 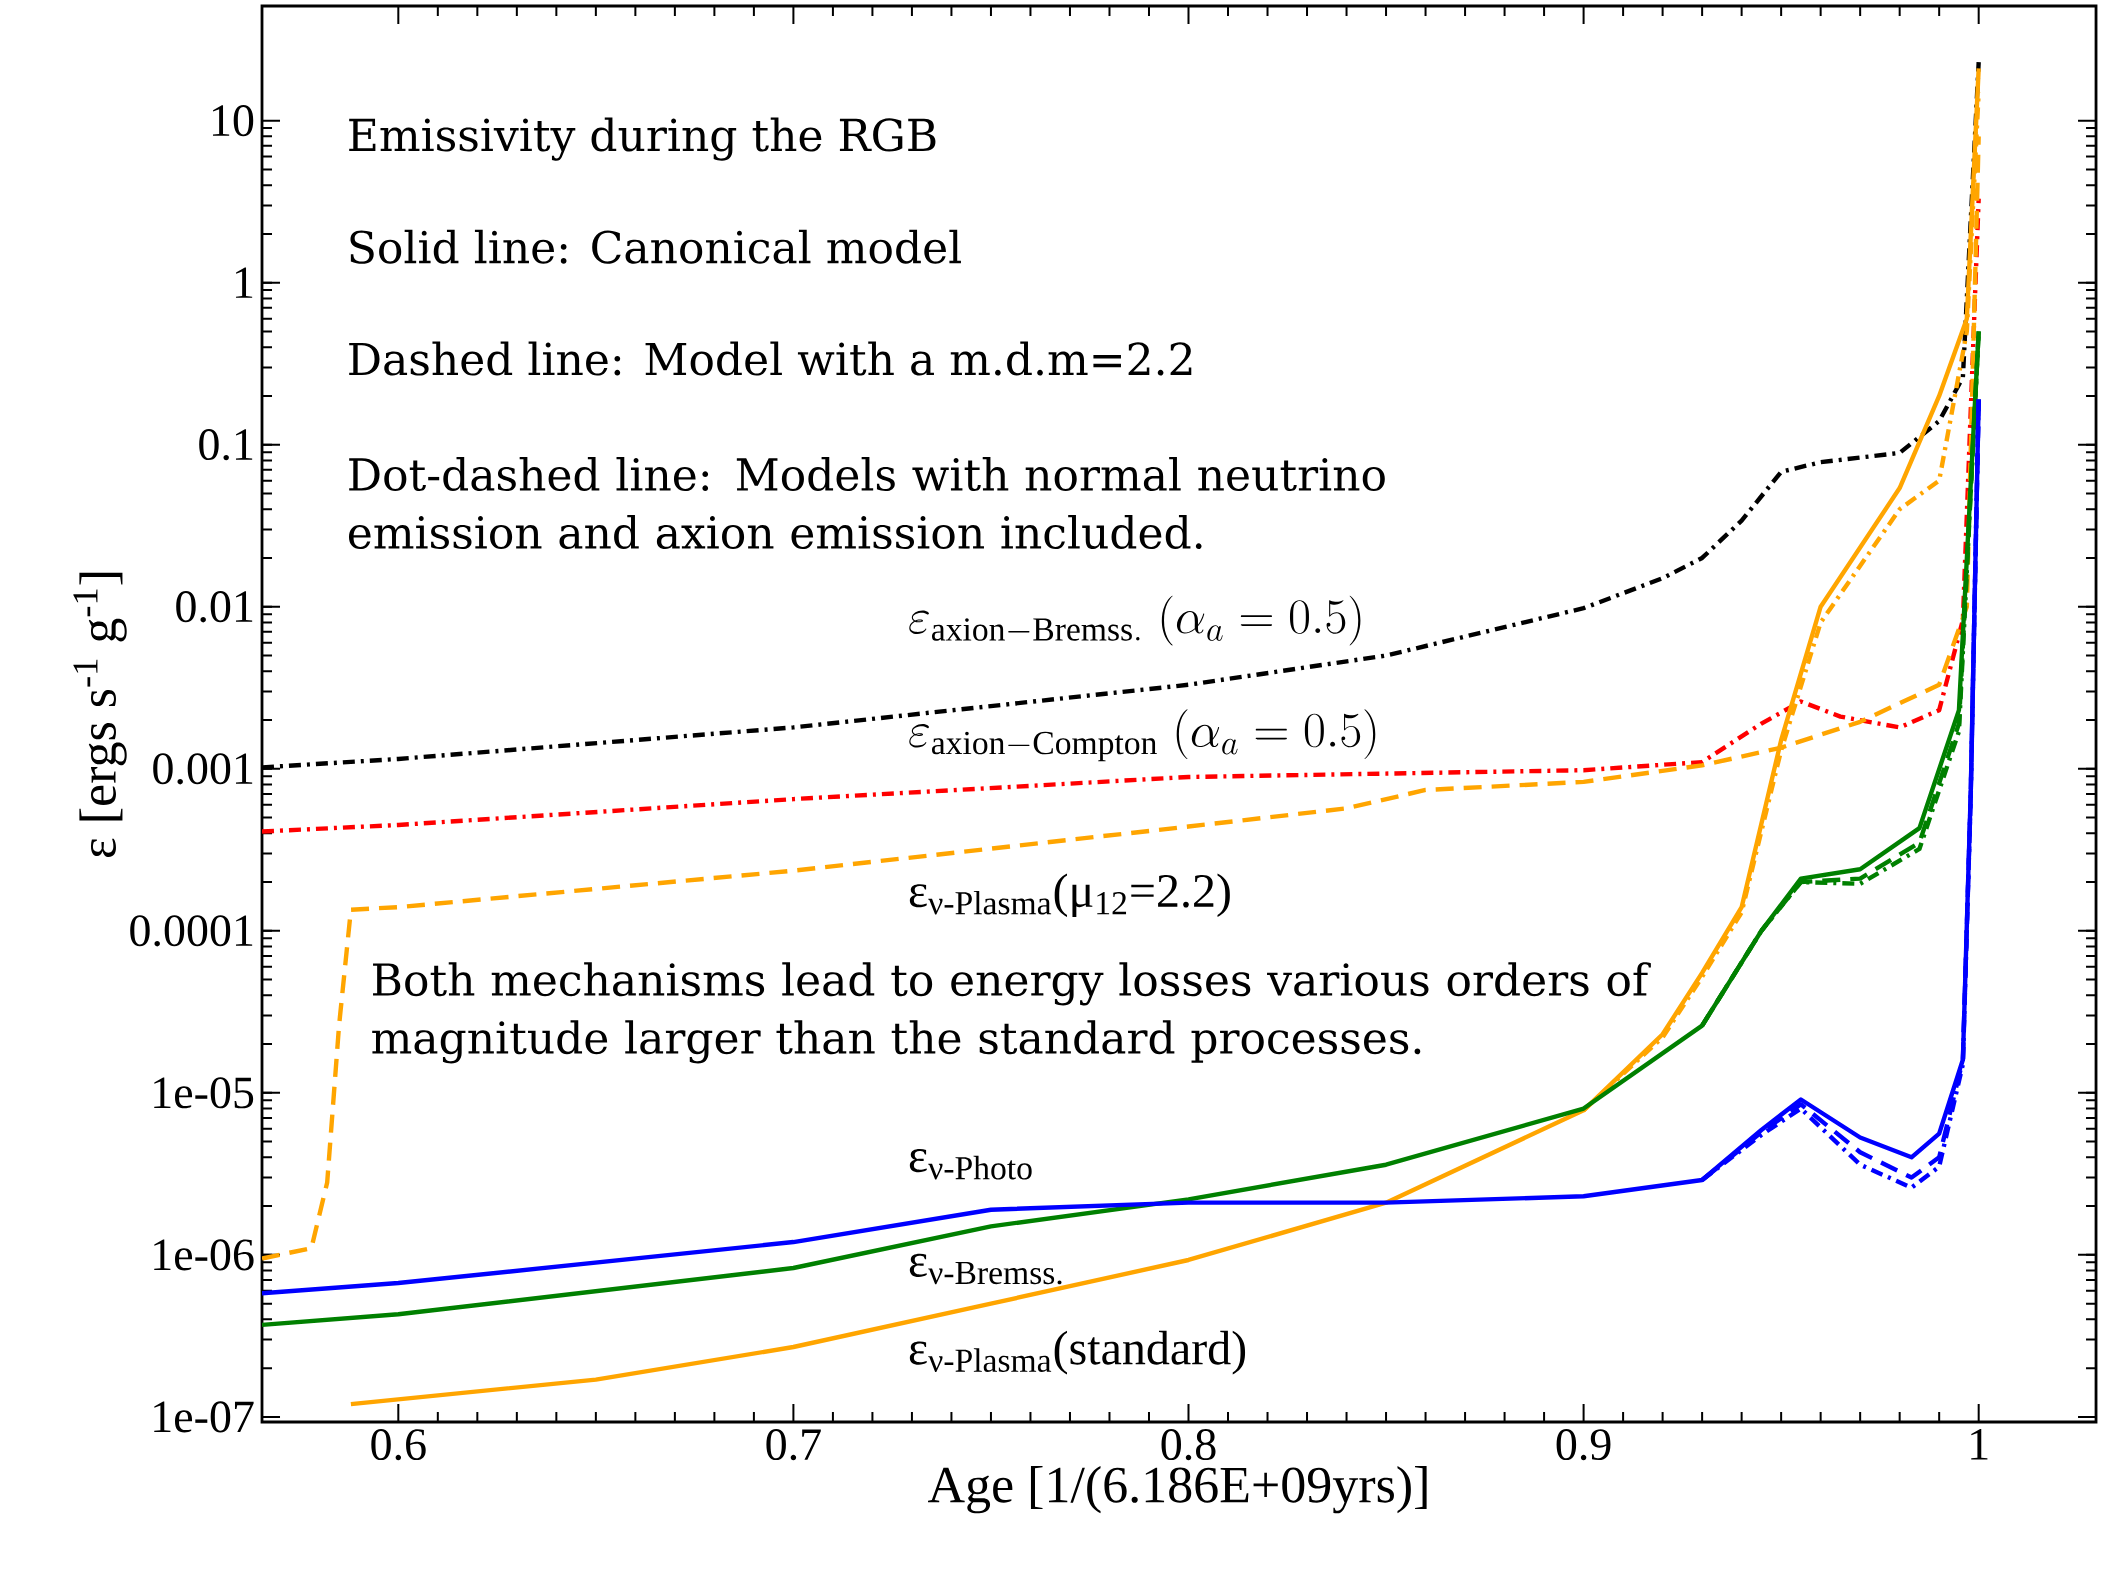 What do you see at coordinates (191, 931) in the screenshot?
I see `y-tick-label: 0.0001` at bounding box center [191, 931].